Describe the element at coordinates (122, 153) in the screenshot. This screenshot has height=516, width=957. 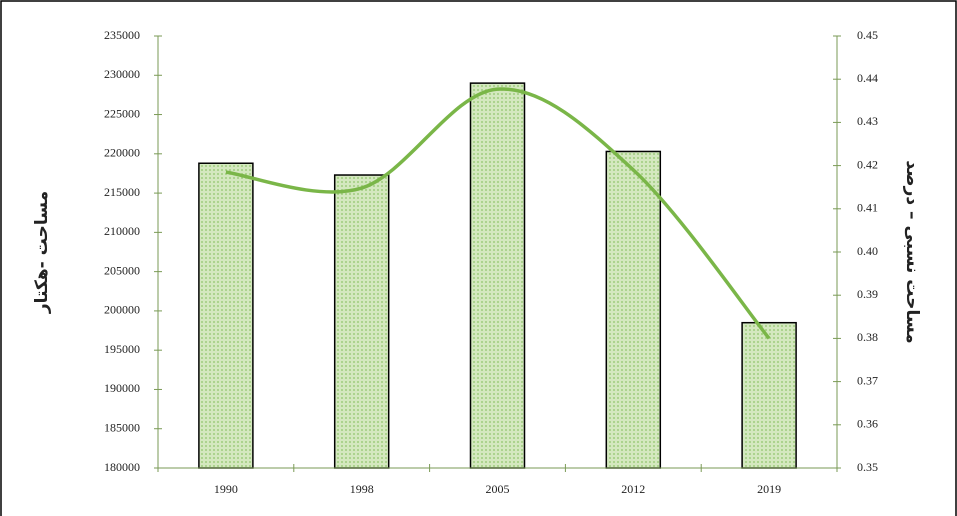
I see `y-tick-label: 220000` at that location.